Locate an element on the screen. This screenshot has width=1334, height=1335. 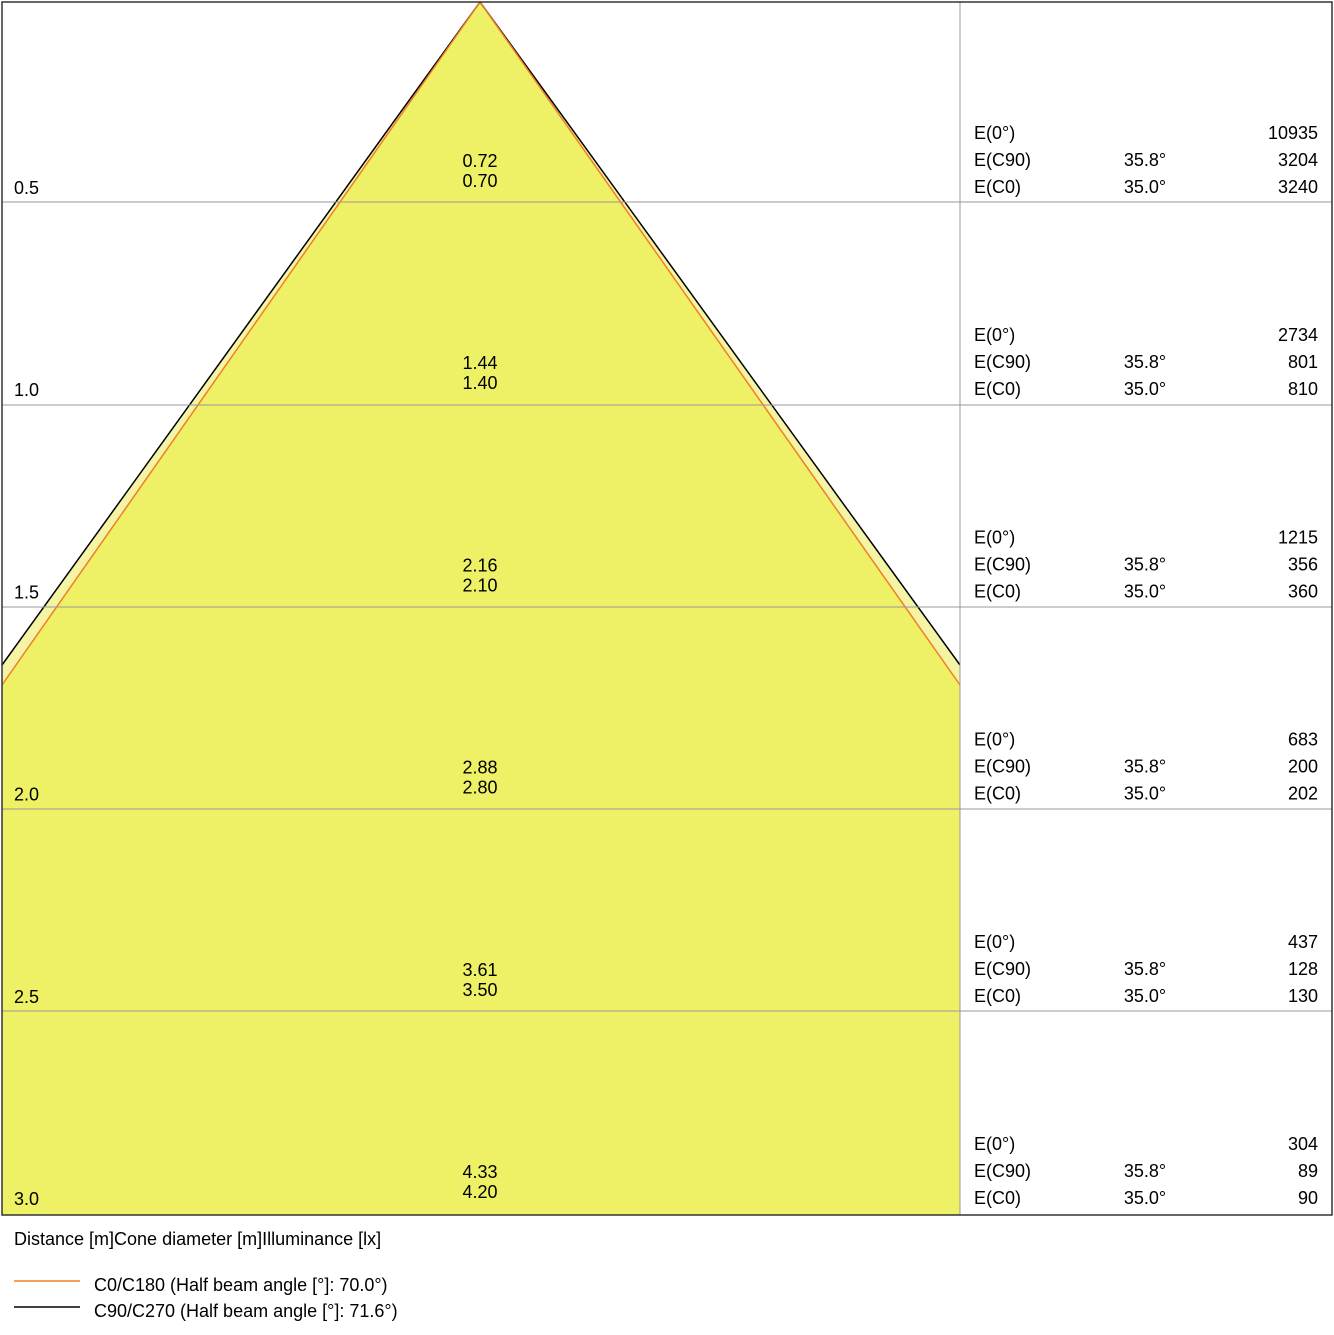
legend-label: C0/C180 (Half beam angle [°]: 70.0°) is located at coordinates (241, 1285).